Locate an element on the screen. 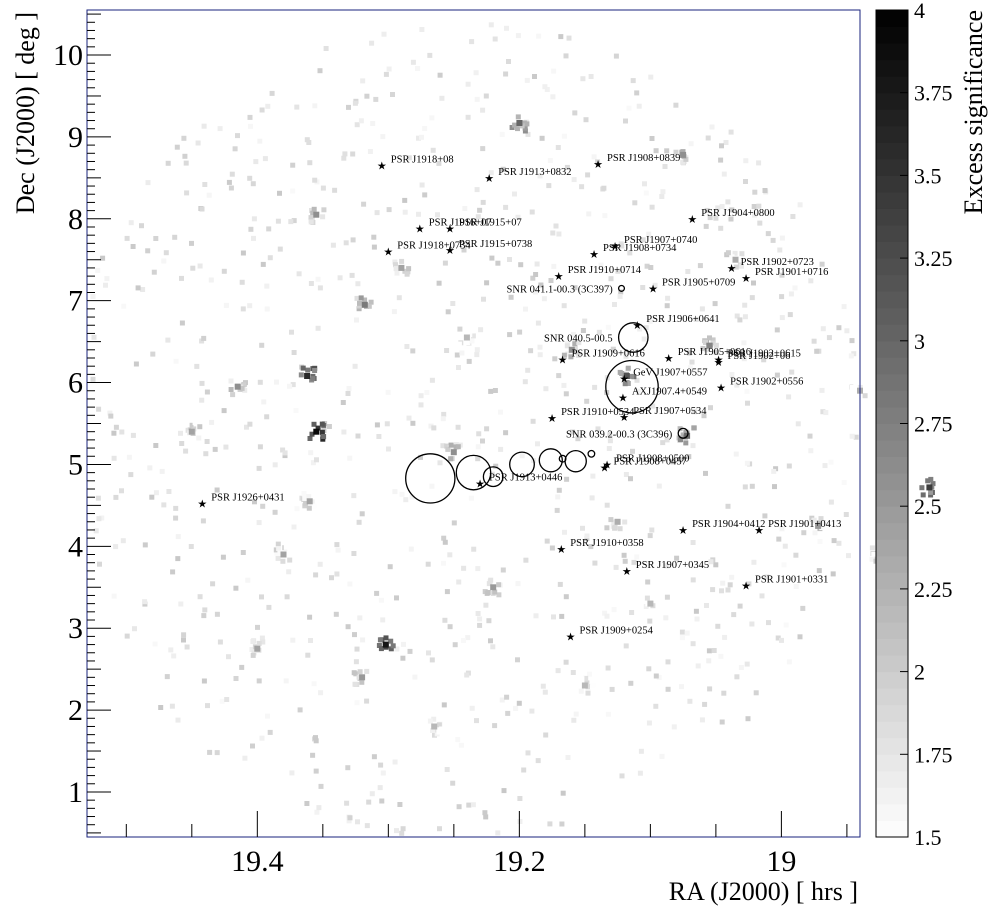 This screenshot has height=907, width=994. x-tick-label: 19.4 is located at coordinates (257, 861).